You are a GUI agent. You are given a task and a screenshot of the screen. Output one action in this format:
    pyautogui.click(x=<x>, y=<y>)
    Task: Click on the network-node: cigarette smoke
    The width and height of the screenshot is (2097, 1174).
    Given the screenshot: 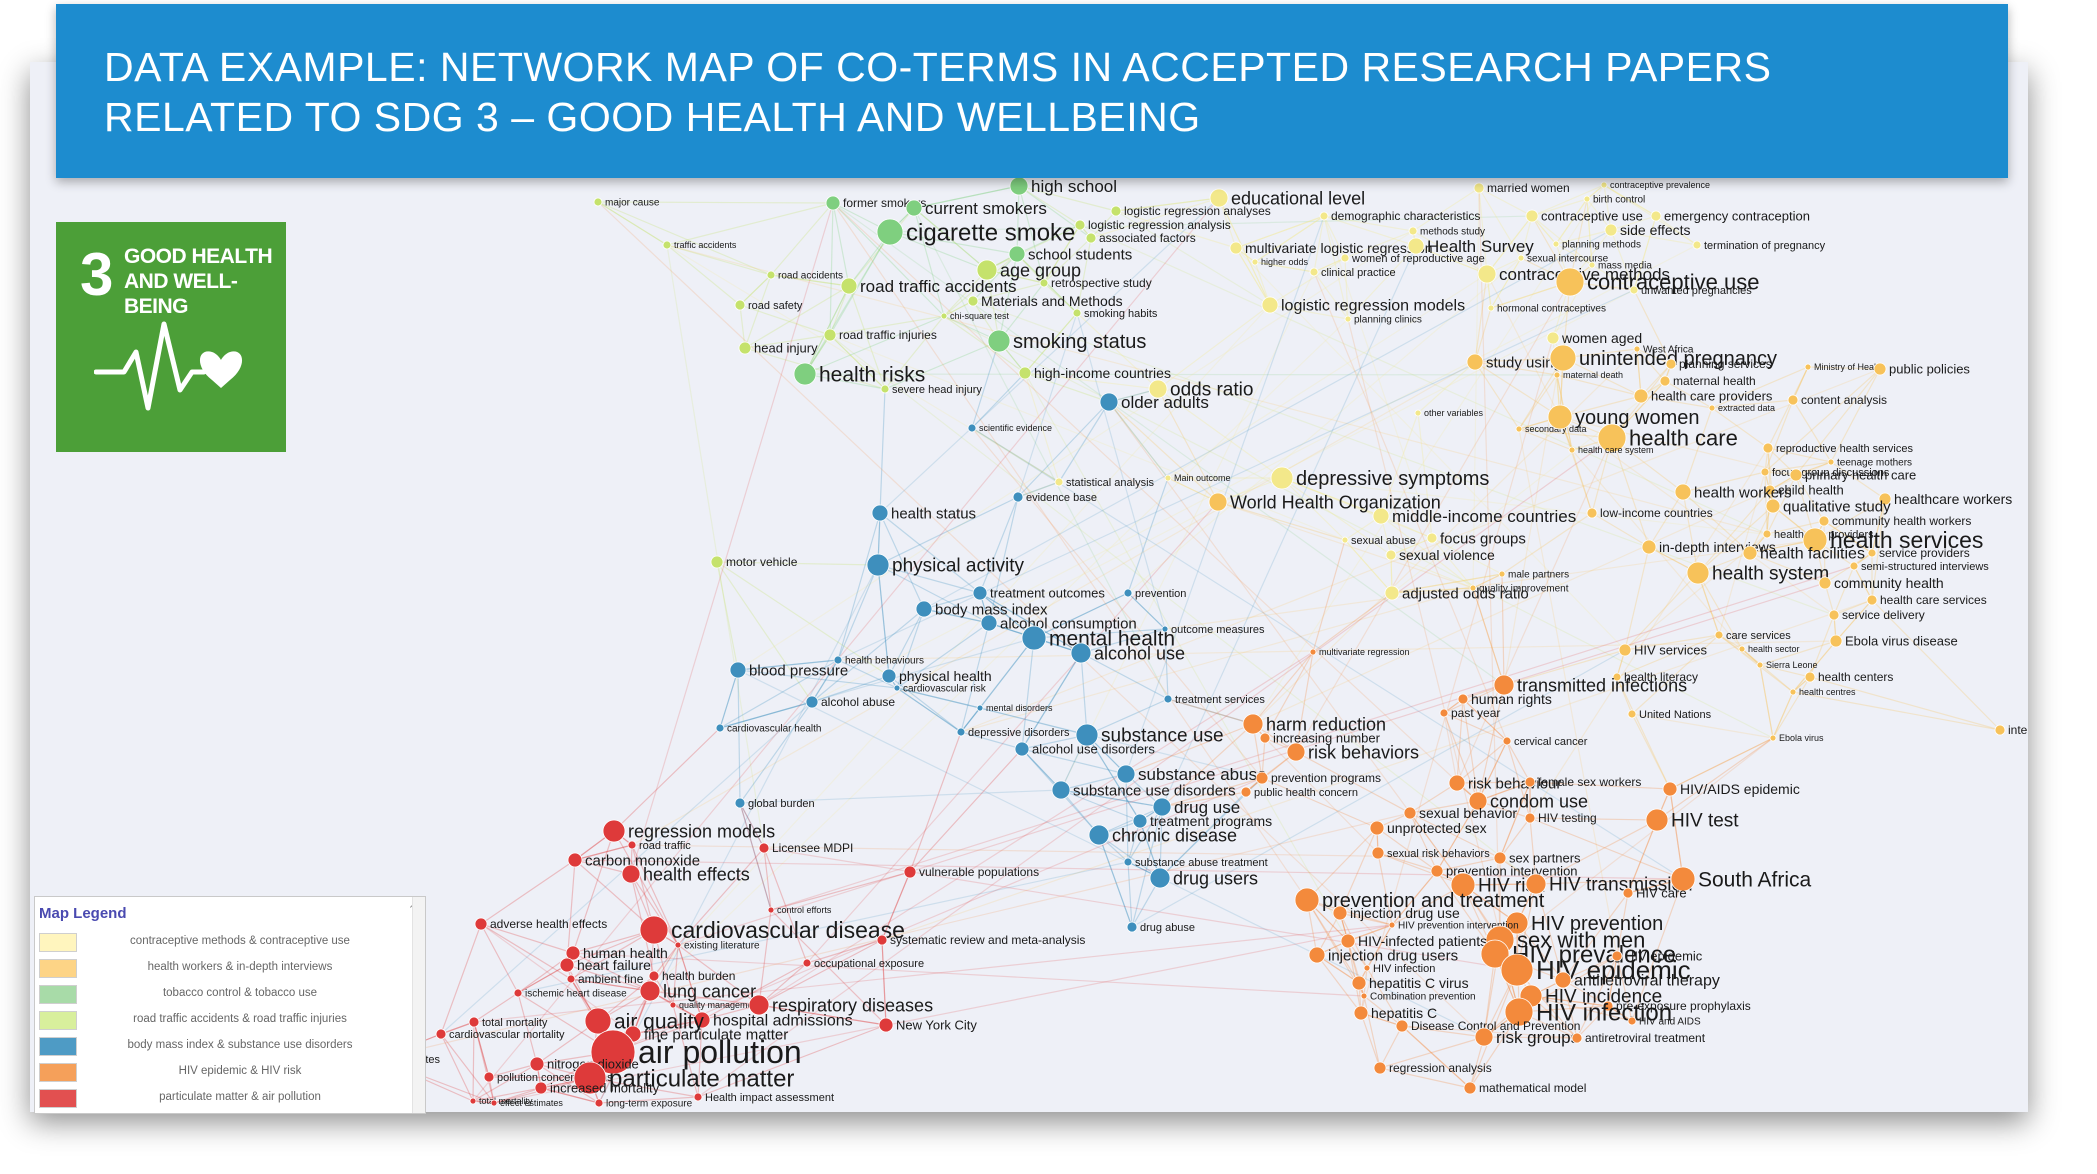 What is the action you would take?
    pyautogui.click(x=975, y=232)
    